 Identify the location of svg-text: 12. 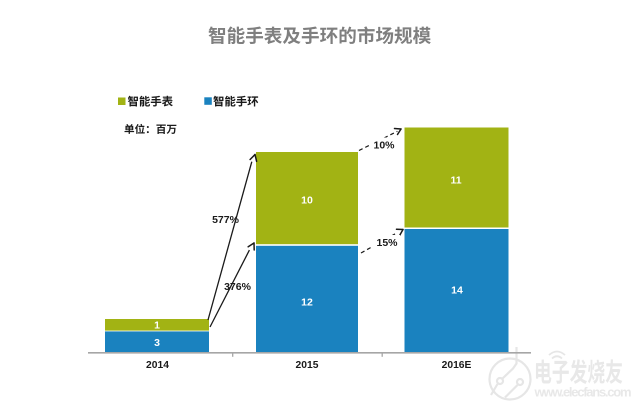
(307, 302).